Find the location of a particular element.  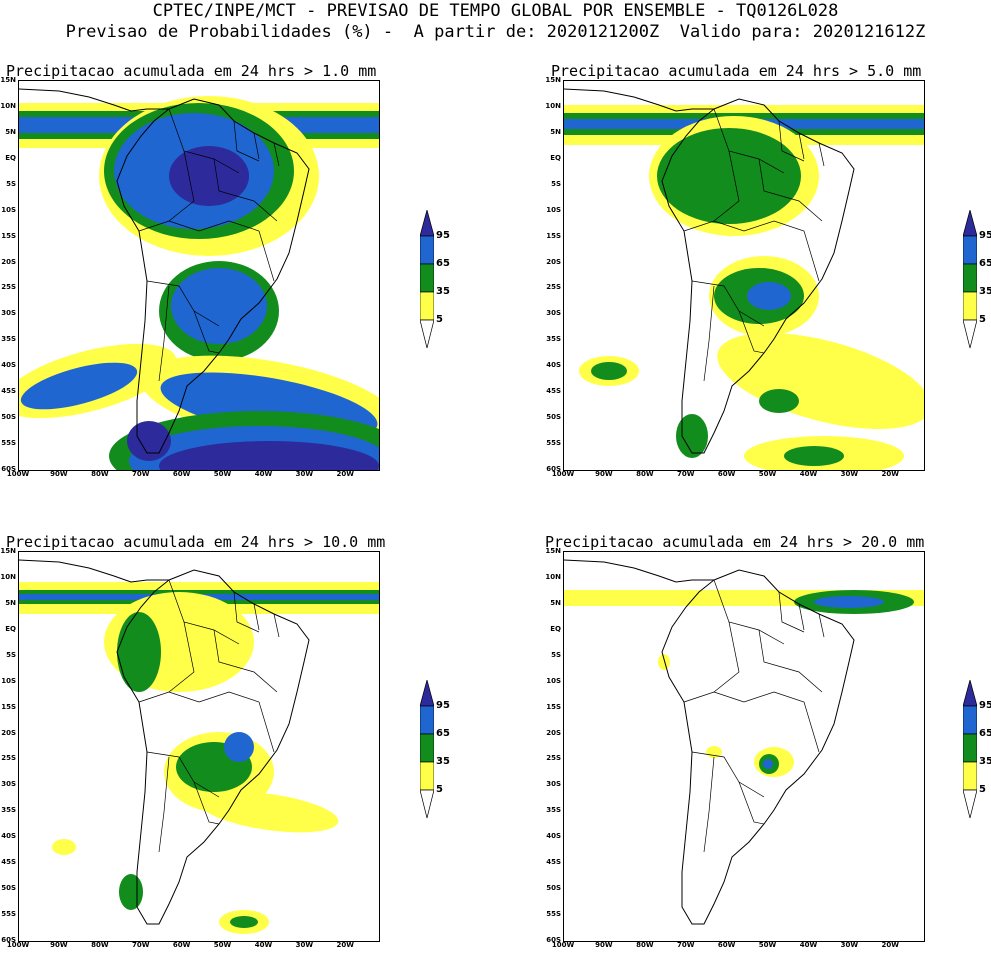

lat-tick-label: 35S is located at coordinates (553, 810).